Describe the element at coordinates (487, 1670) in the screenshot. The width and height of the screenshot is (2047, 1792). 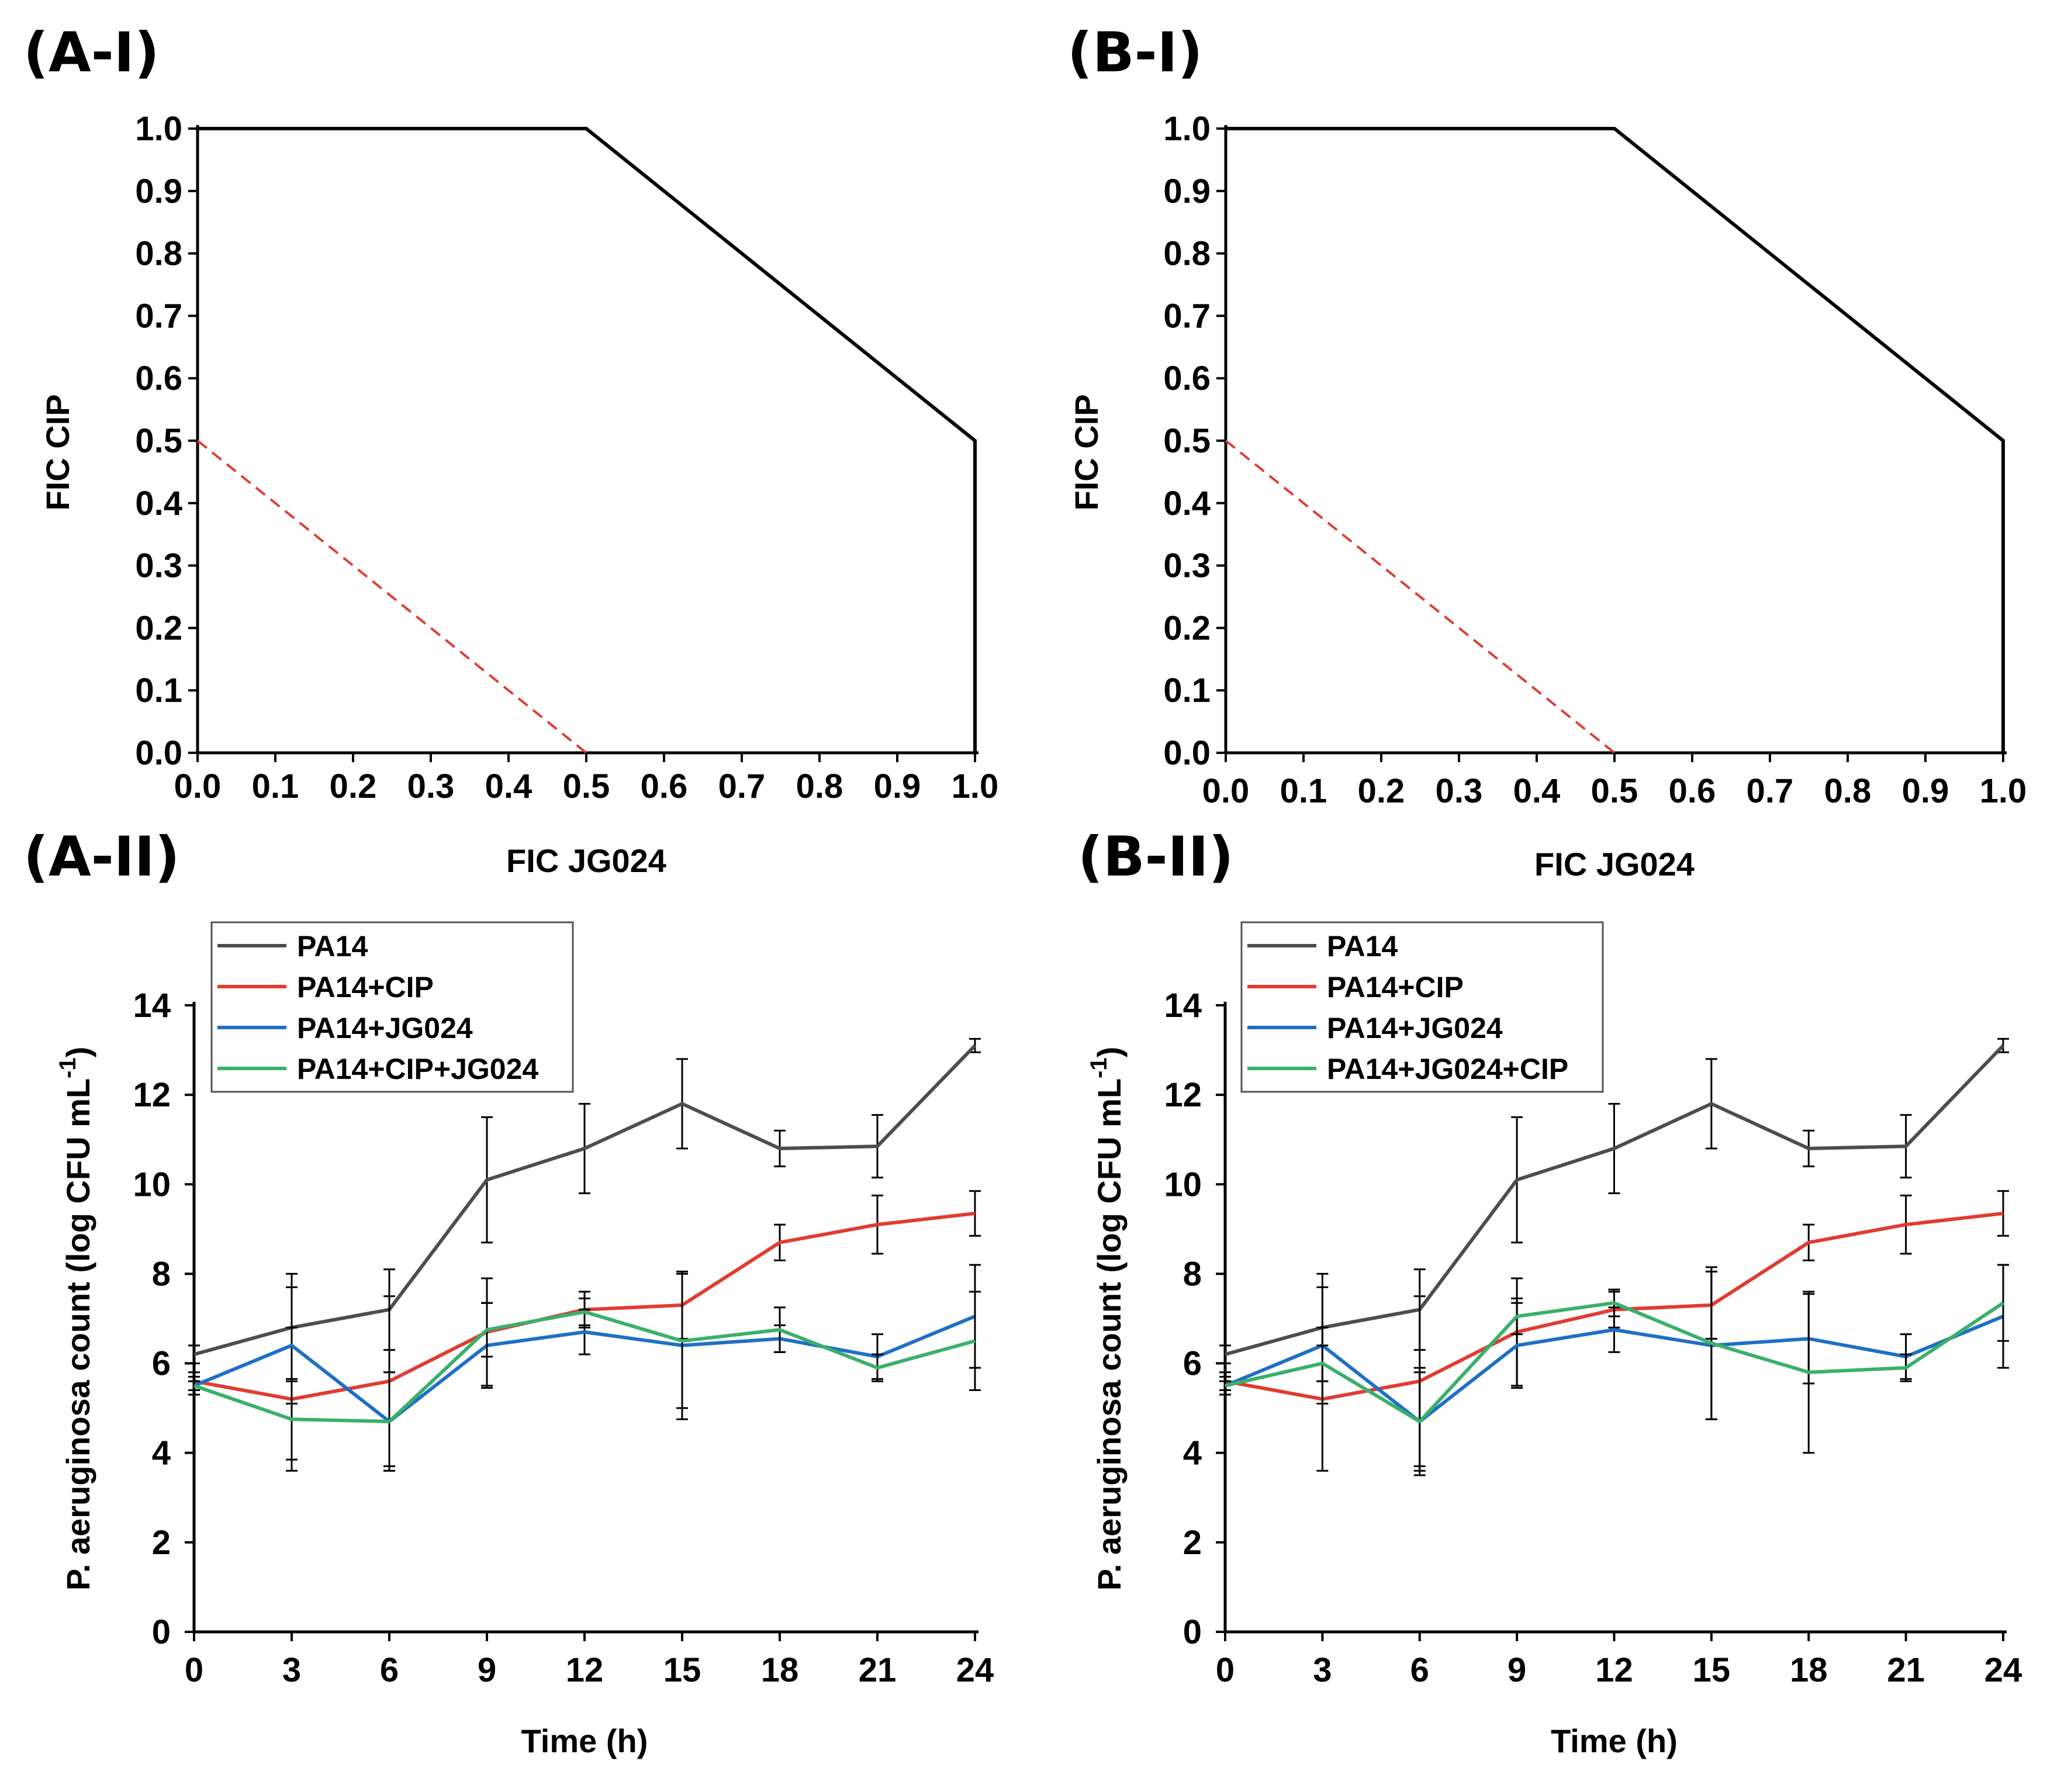
I see `x-tick-label: 9` at that location.